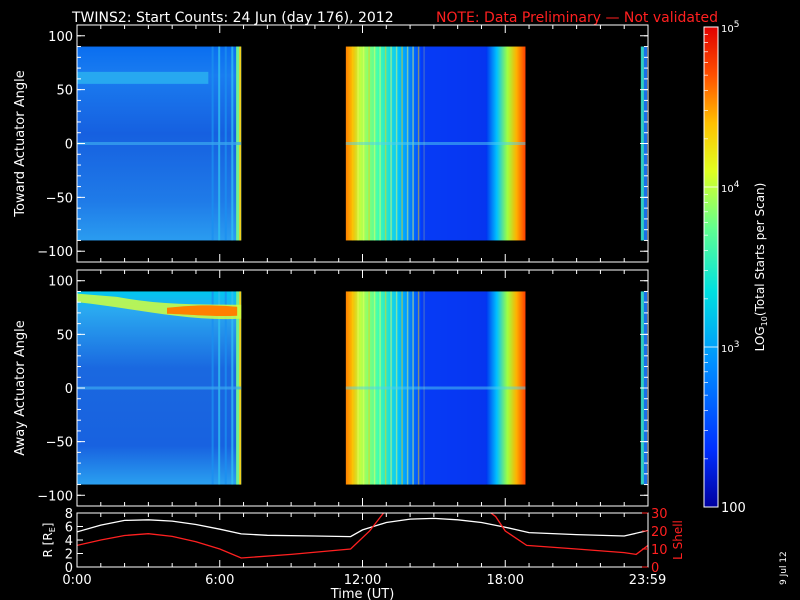  I want to click on x-tick-label: 12:00, so click(362, 580).